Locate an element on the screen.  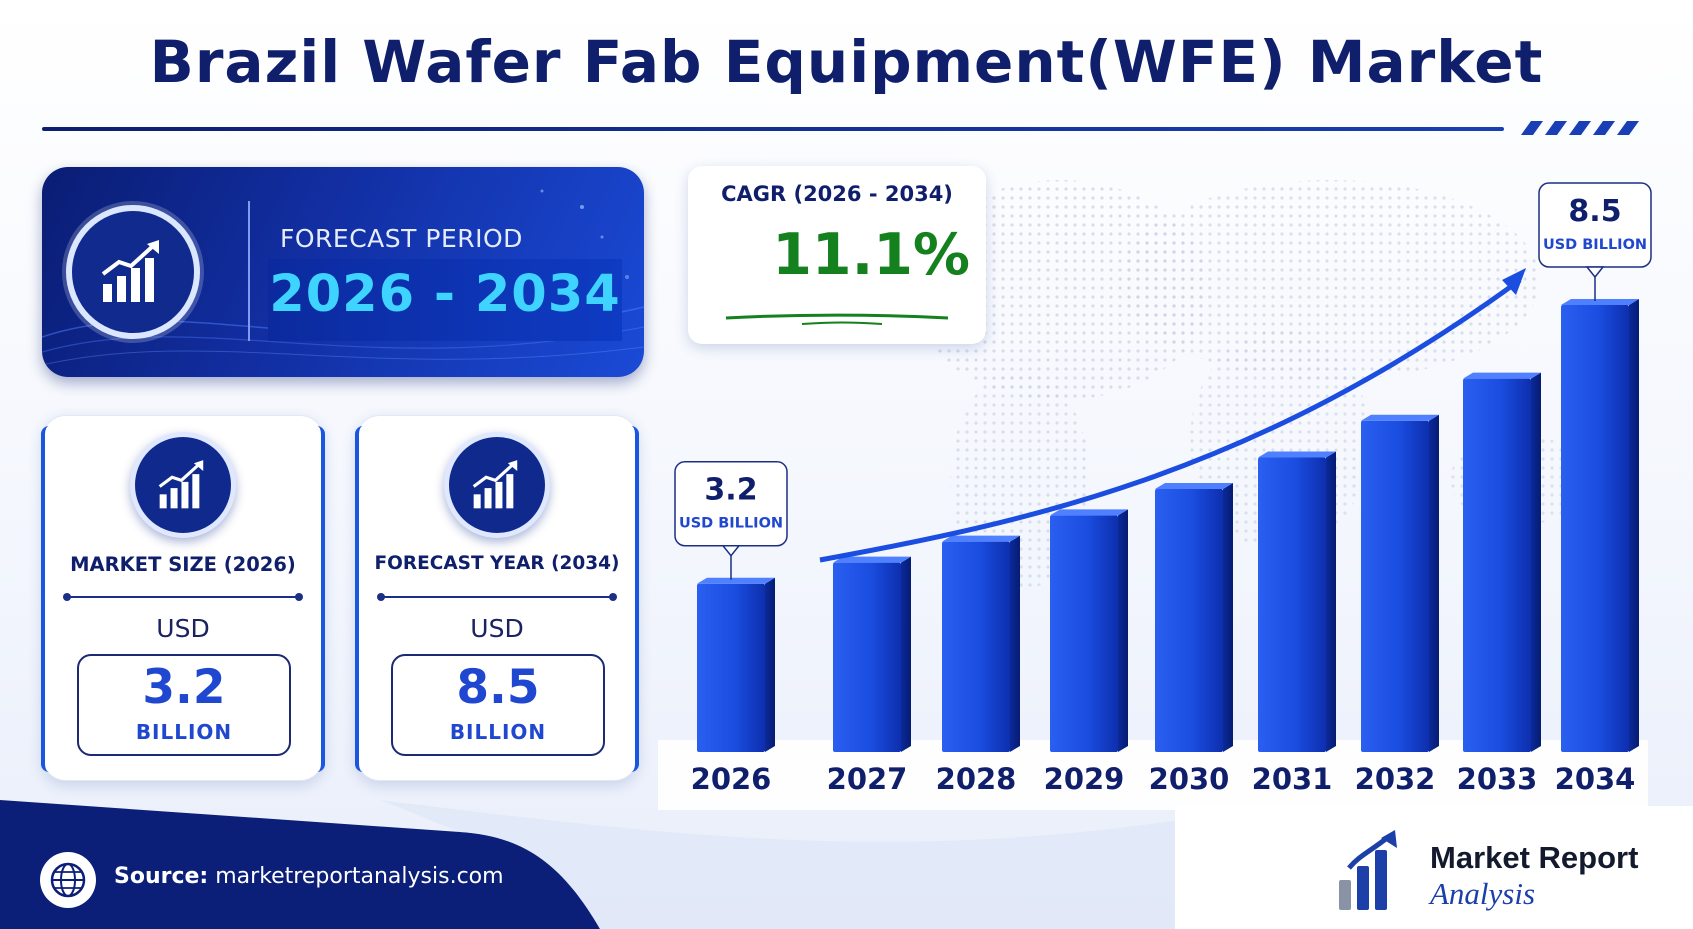
source-line: Source: marketreportanalysis.com is located at coordinates (309, 876).